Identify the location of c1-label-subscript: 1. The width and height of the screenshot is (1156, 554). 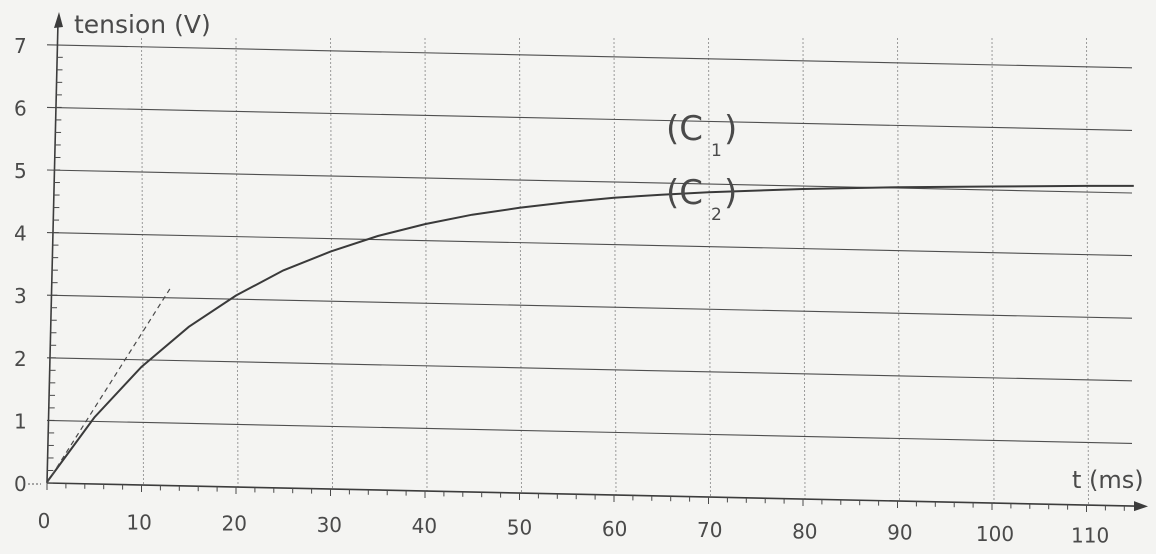
(716, 151).